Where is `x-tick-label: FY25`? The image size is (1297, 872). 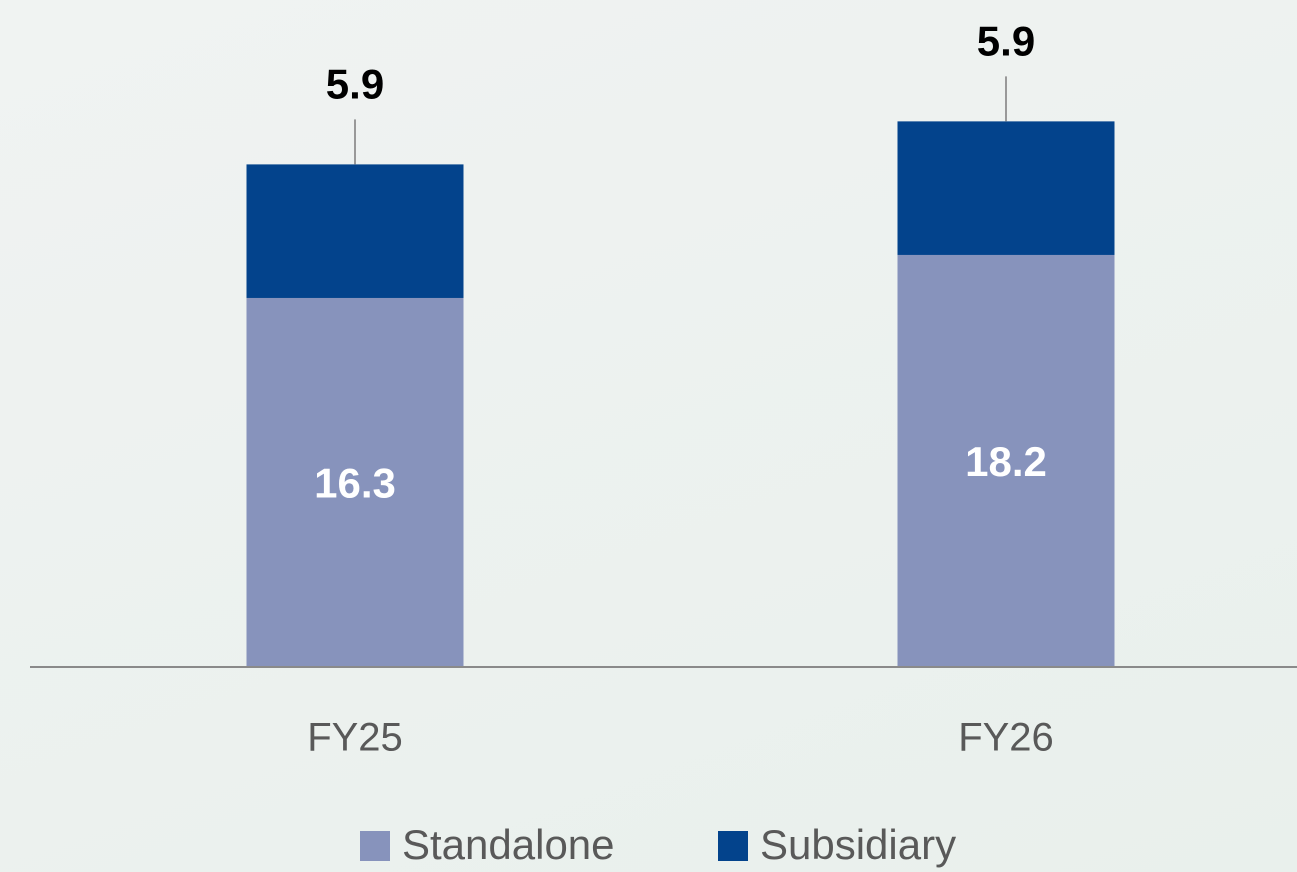
x-tick-label: FY25 is located at coordinates (355, 738).